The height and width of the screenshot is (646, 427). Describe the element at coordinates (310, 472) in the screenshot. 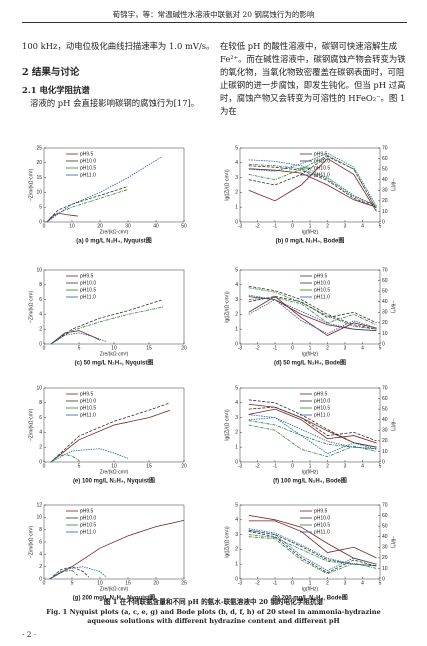

I see `x-axis-label: lg(f/Hz)` at that location.